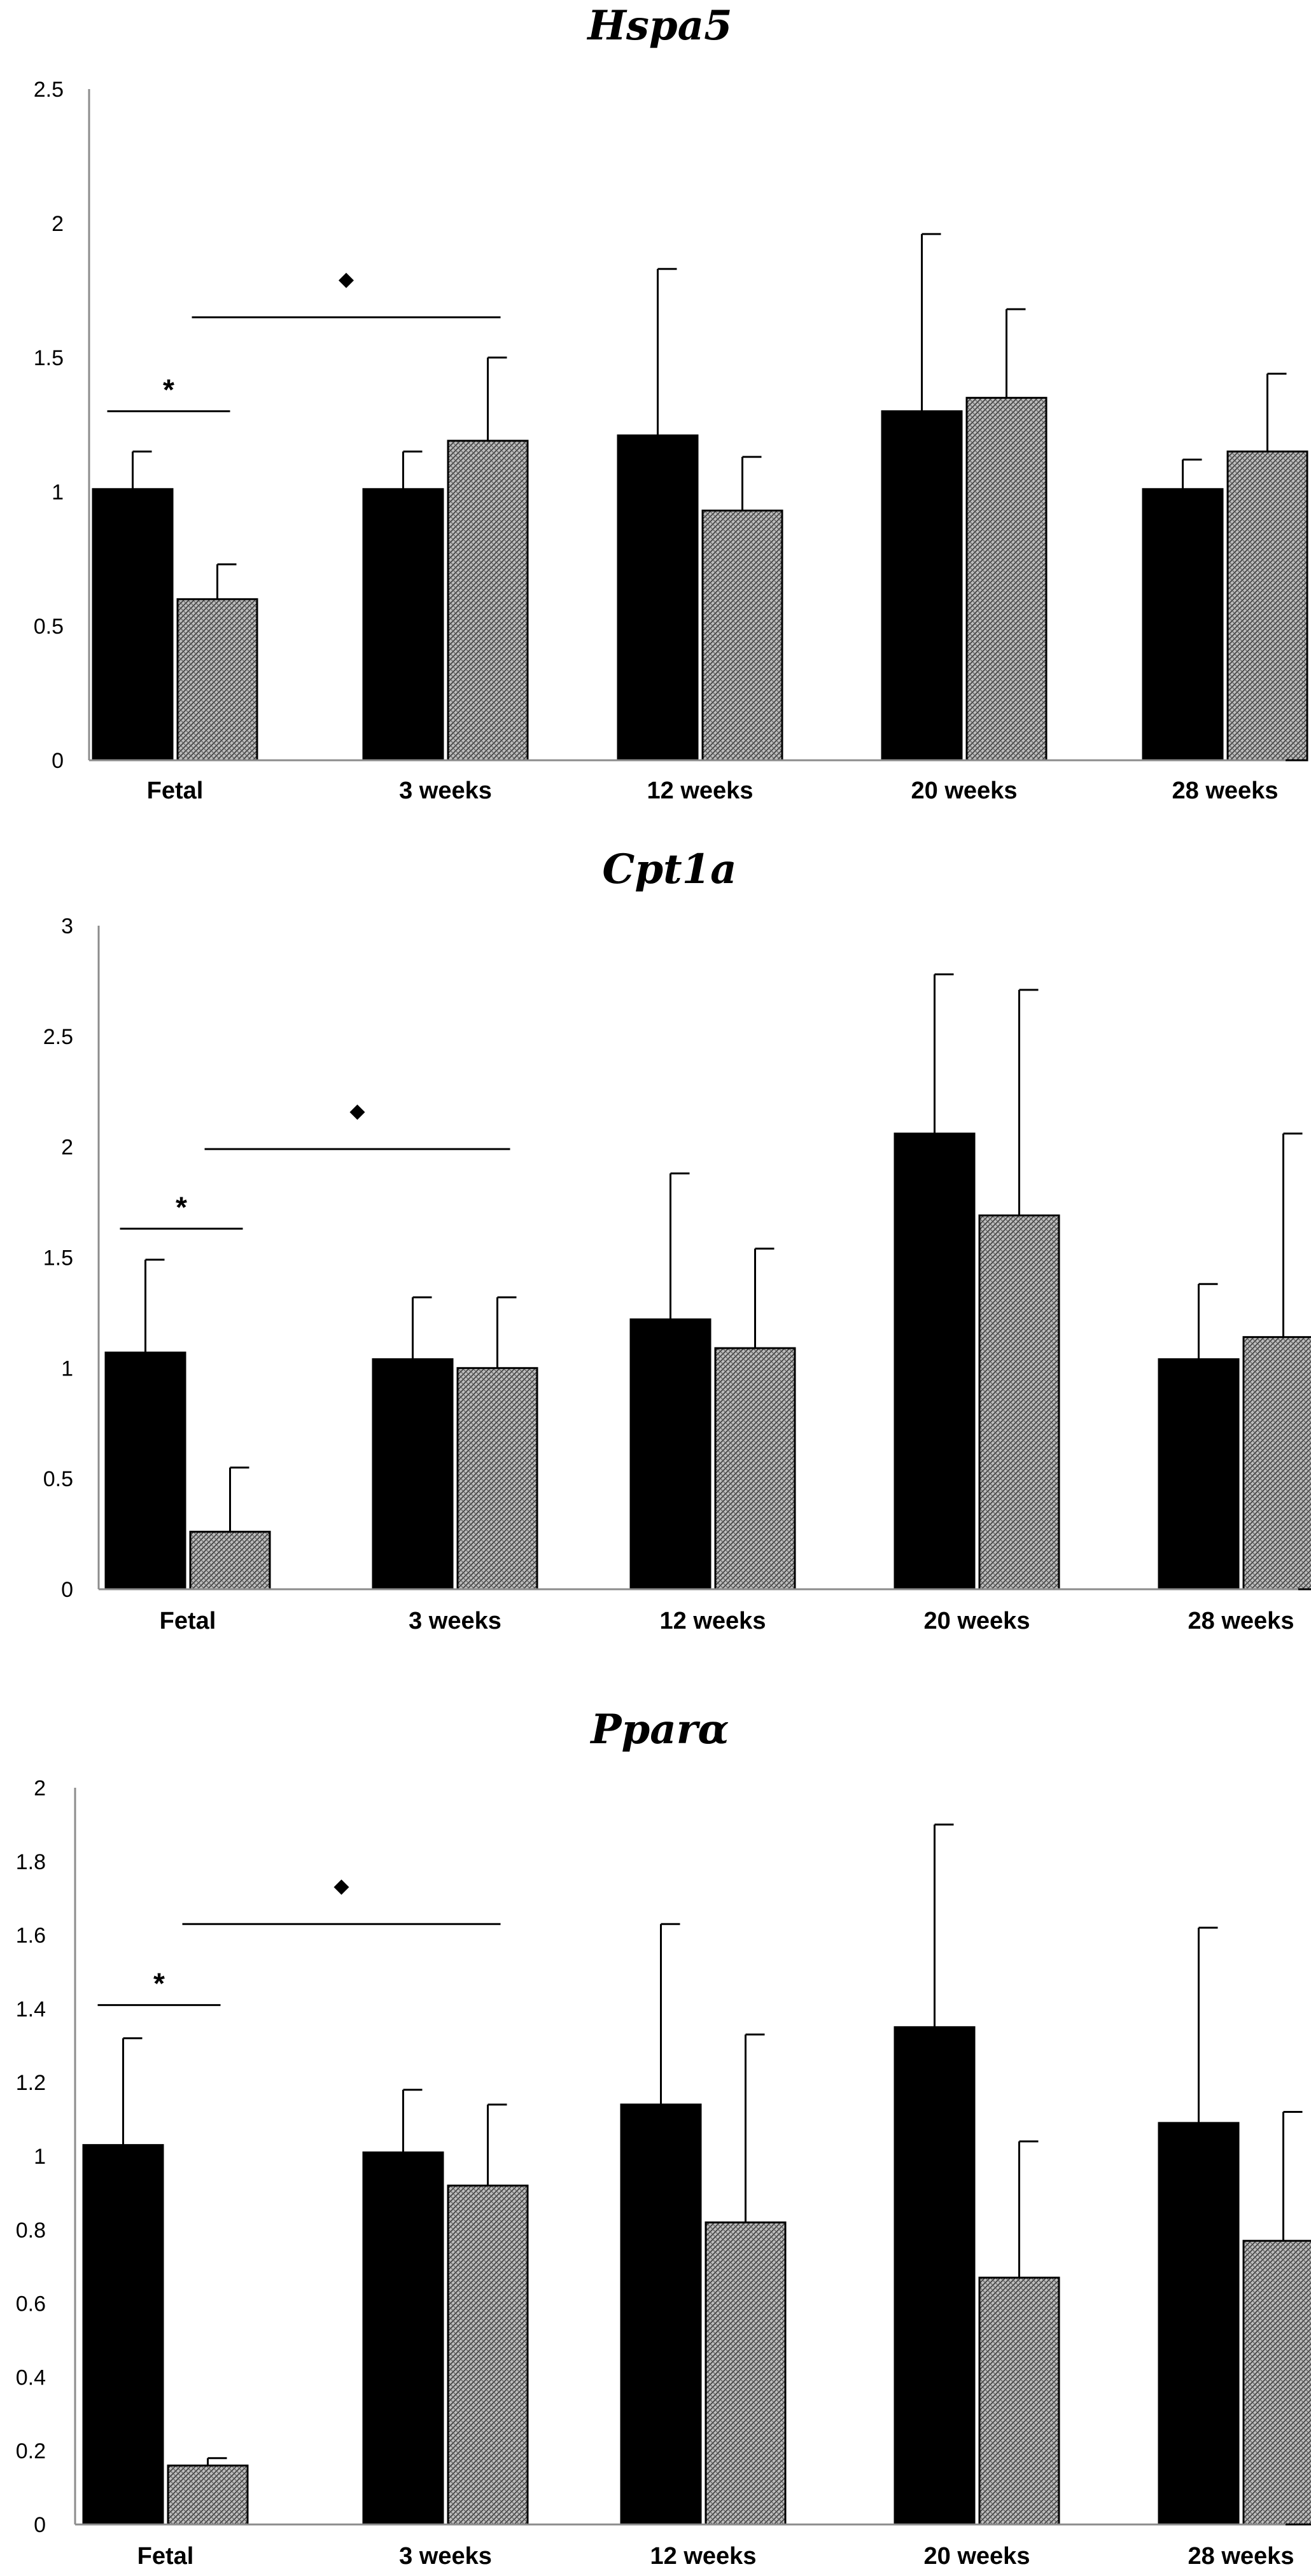 The width and height of the screenshot is (1311, 2576). I want to click on cpt1a-x-label: 20 weeks, so click(977, 1621).